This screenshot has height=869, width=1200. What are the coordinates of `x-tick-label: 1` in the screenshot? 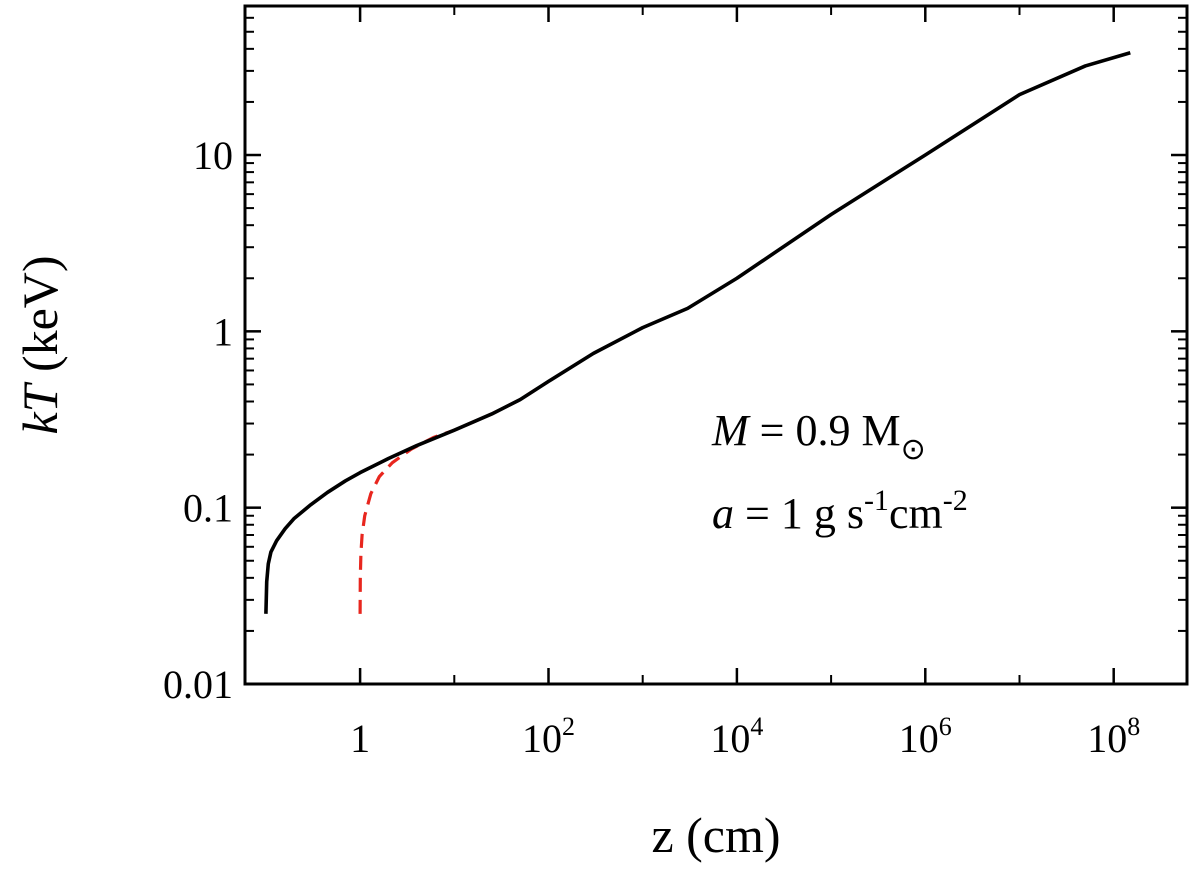 It's located at (360, 738).